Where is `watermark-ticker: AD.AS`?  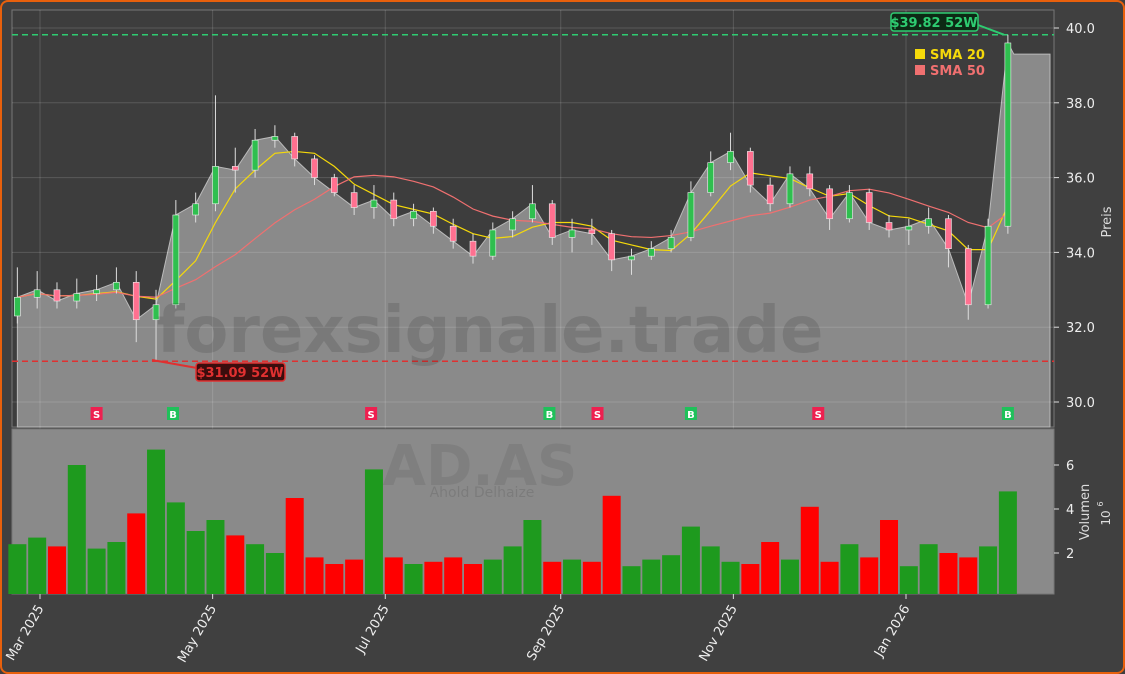 watermark-ticker: AD.AS is located at coordinates (480, 466).